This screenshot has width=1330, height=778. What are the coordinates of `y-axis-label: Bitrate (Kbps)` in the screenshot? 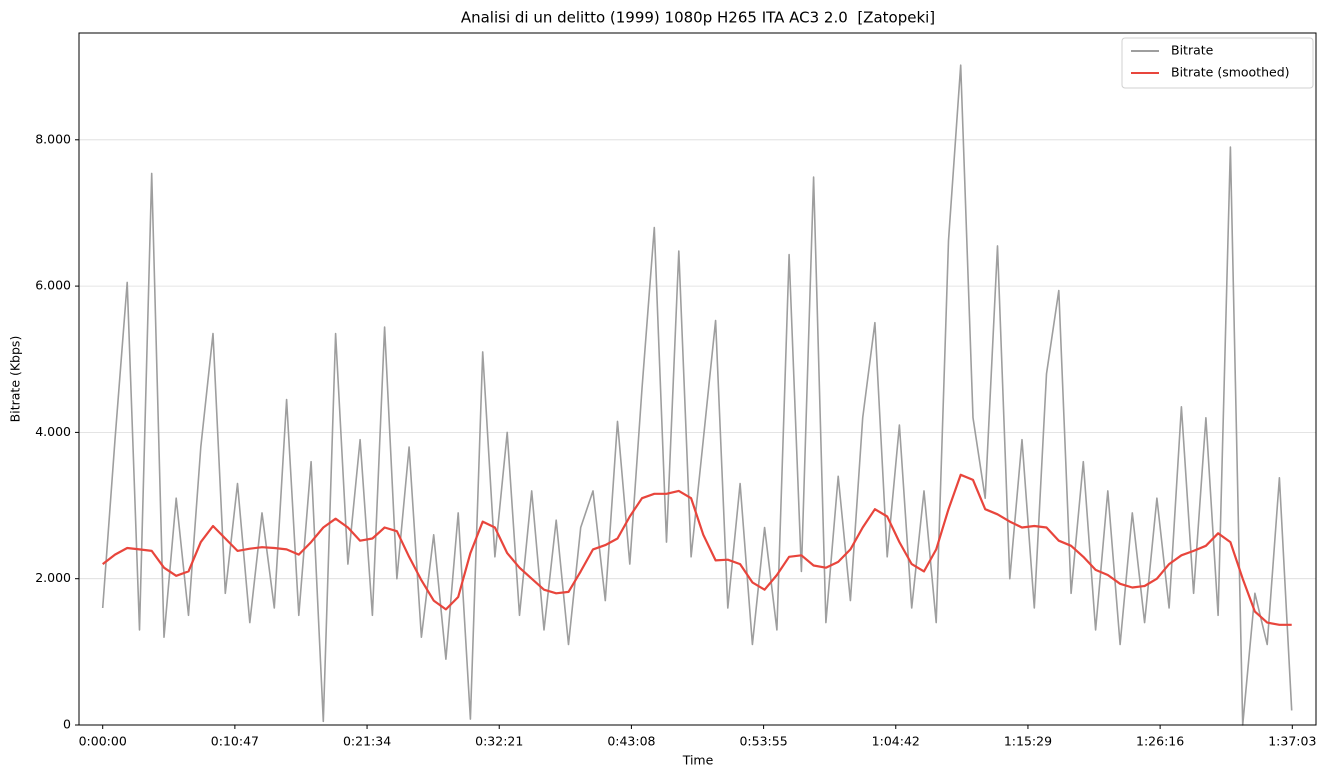 It's located at (15, 379).